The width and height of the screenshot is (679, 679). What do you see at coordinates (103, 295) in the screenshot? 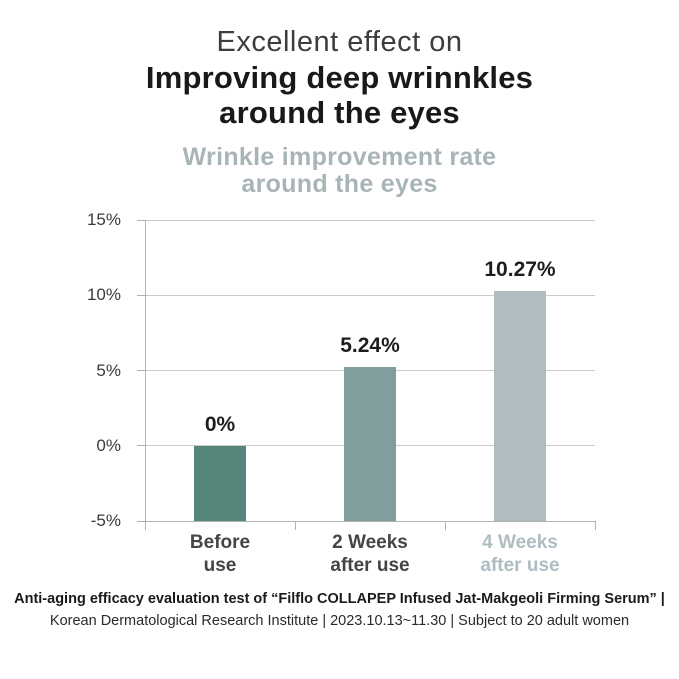
I see `y-axis-label: 10%` at bounding box center [103, 295].